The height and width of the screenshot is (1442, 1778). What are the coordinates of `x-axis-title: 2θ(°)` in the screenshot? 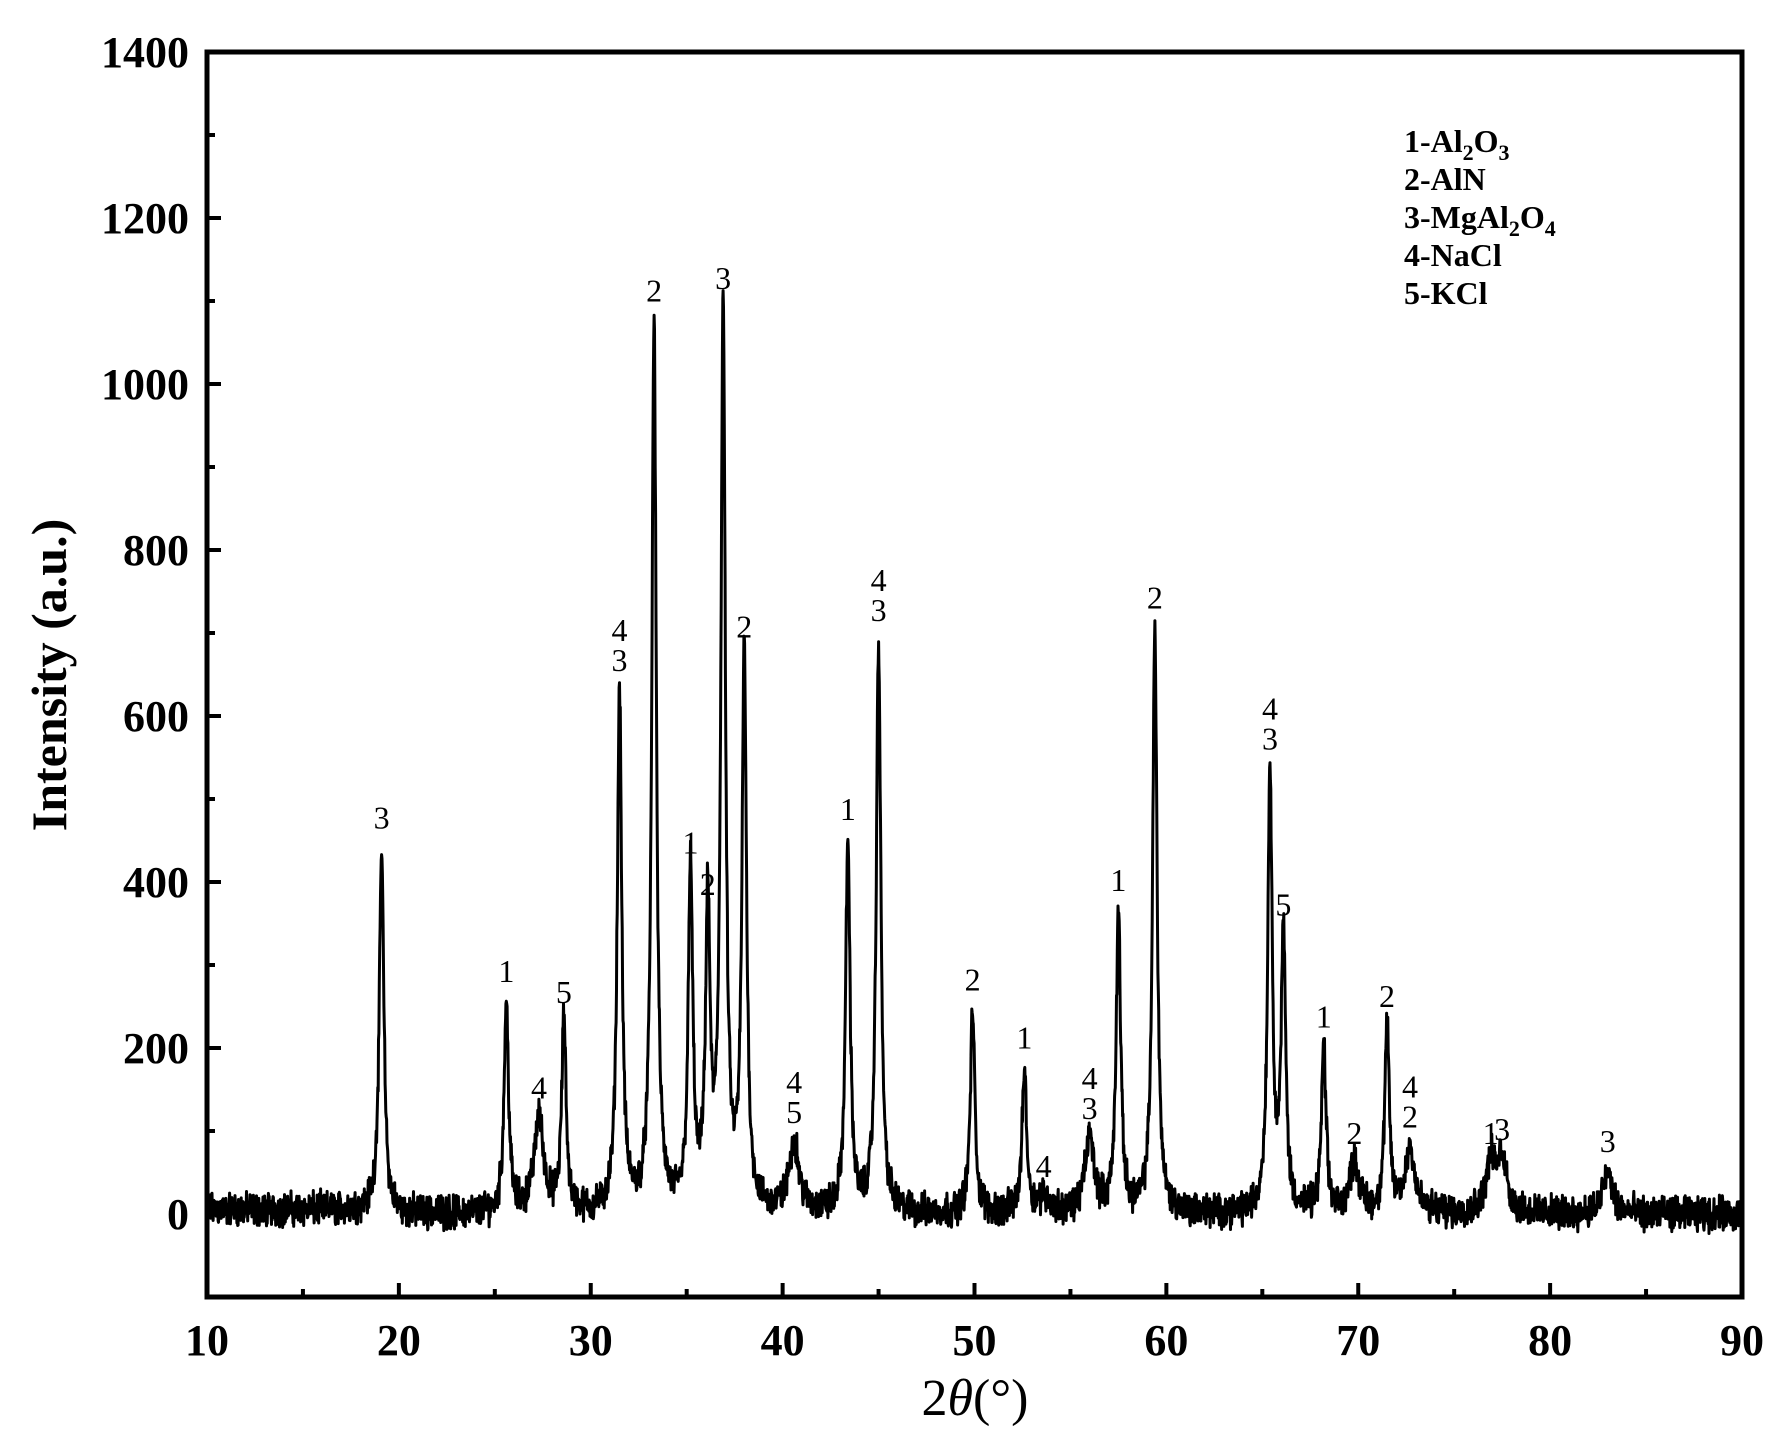 It's located at (975, 1398).